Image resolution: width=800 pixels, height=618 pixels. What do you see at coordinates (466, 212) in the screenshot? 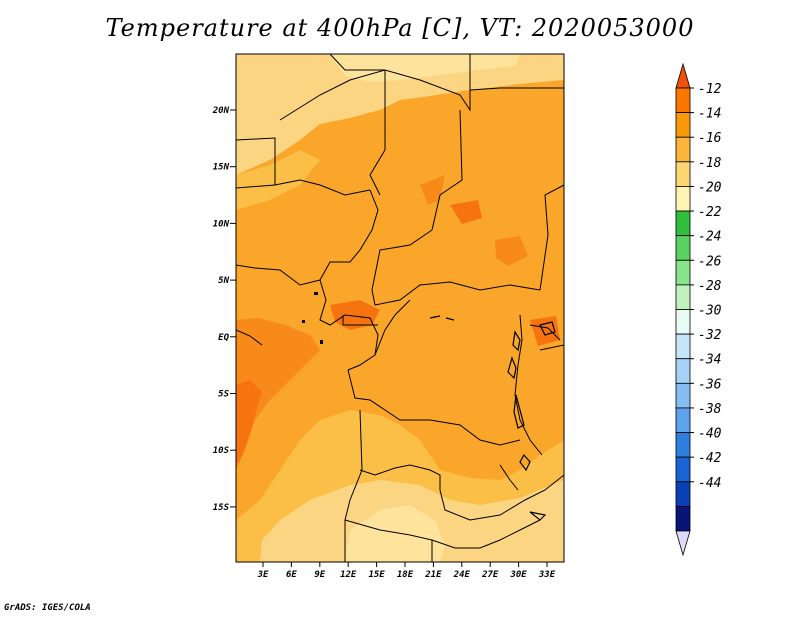
I see `temperature-zone-dark-sudan` at bounding box center [466, 212].